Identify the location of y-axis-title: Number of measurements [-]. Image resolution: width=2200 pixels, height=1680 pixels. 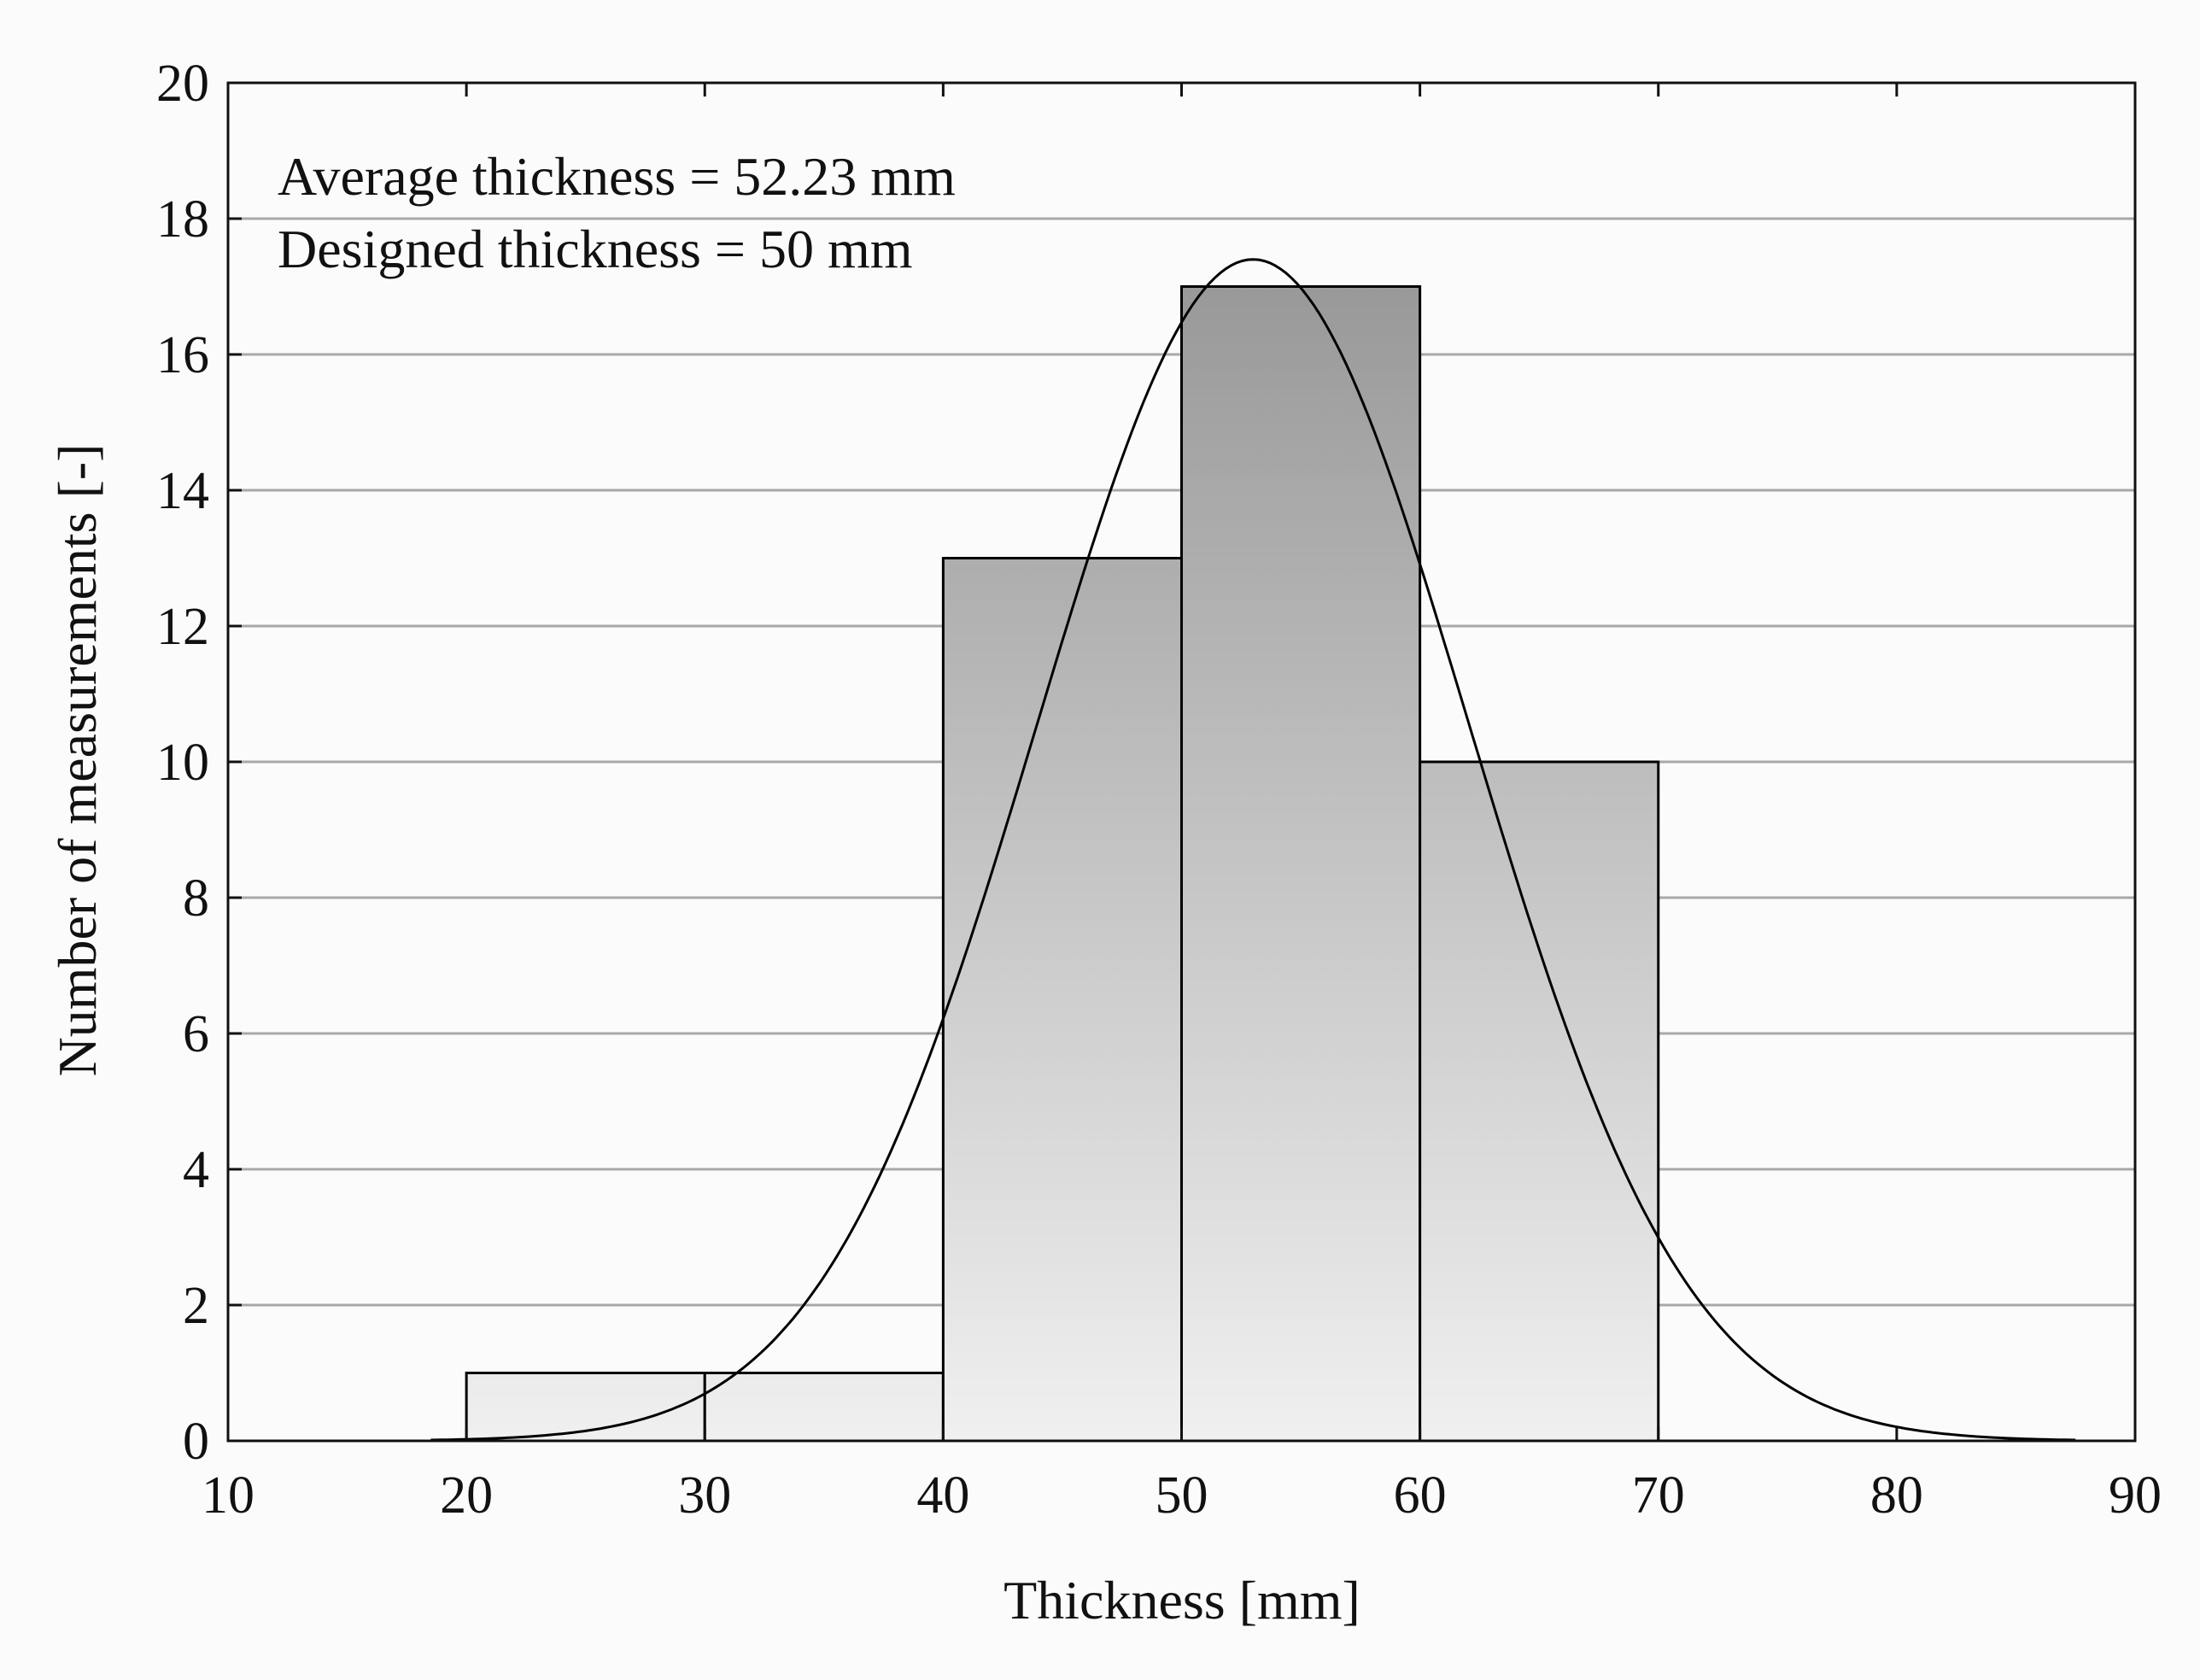
(77, 759).